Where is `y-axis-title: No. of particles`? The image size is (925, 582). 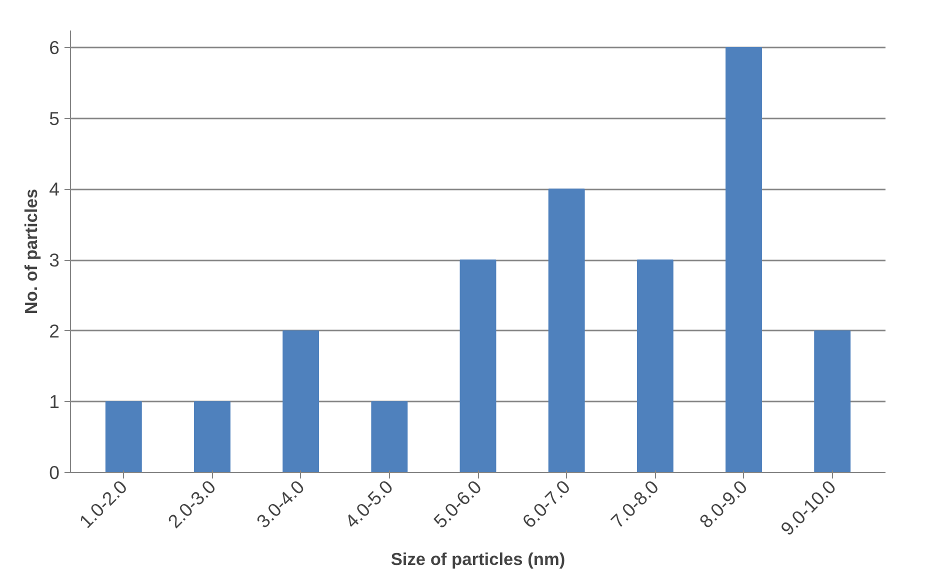 y-axis-title: No. of particles is located at coordinates (31, 251).